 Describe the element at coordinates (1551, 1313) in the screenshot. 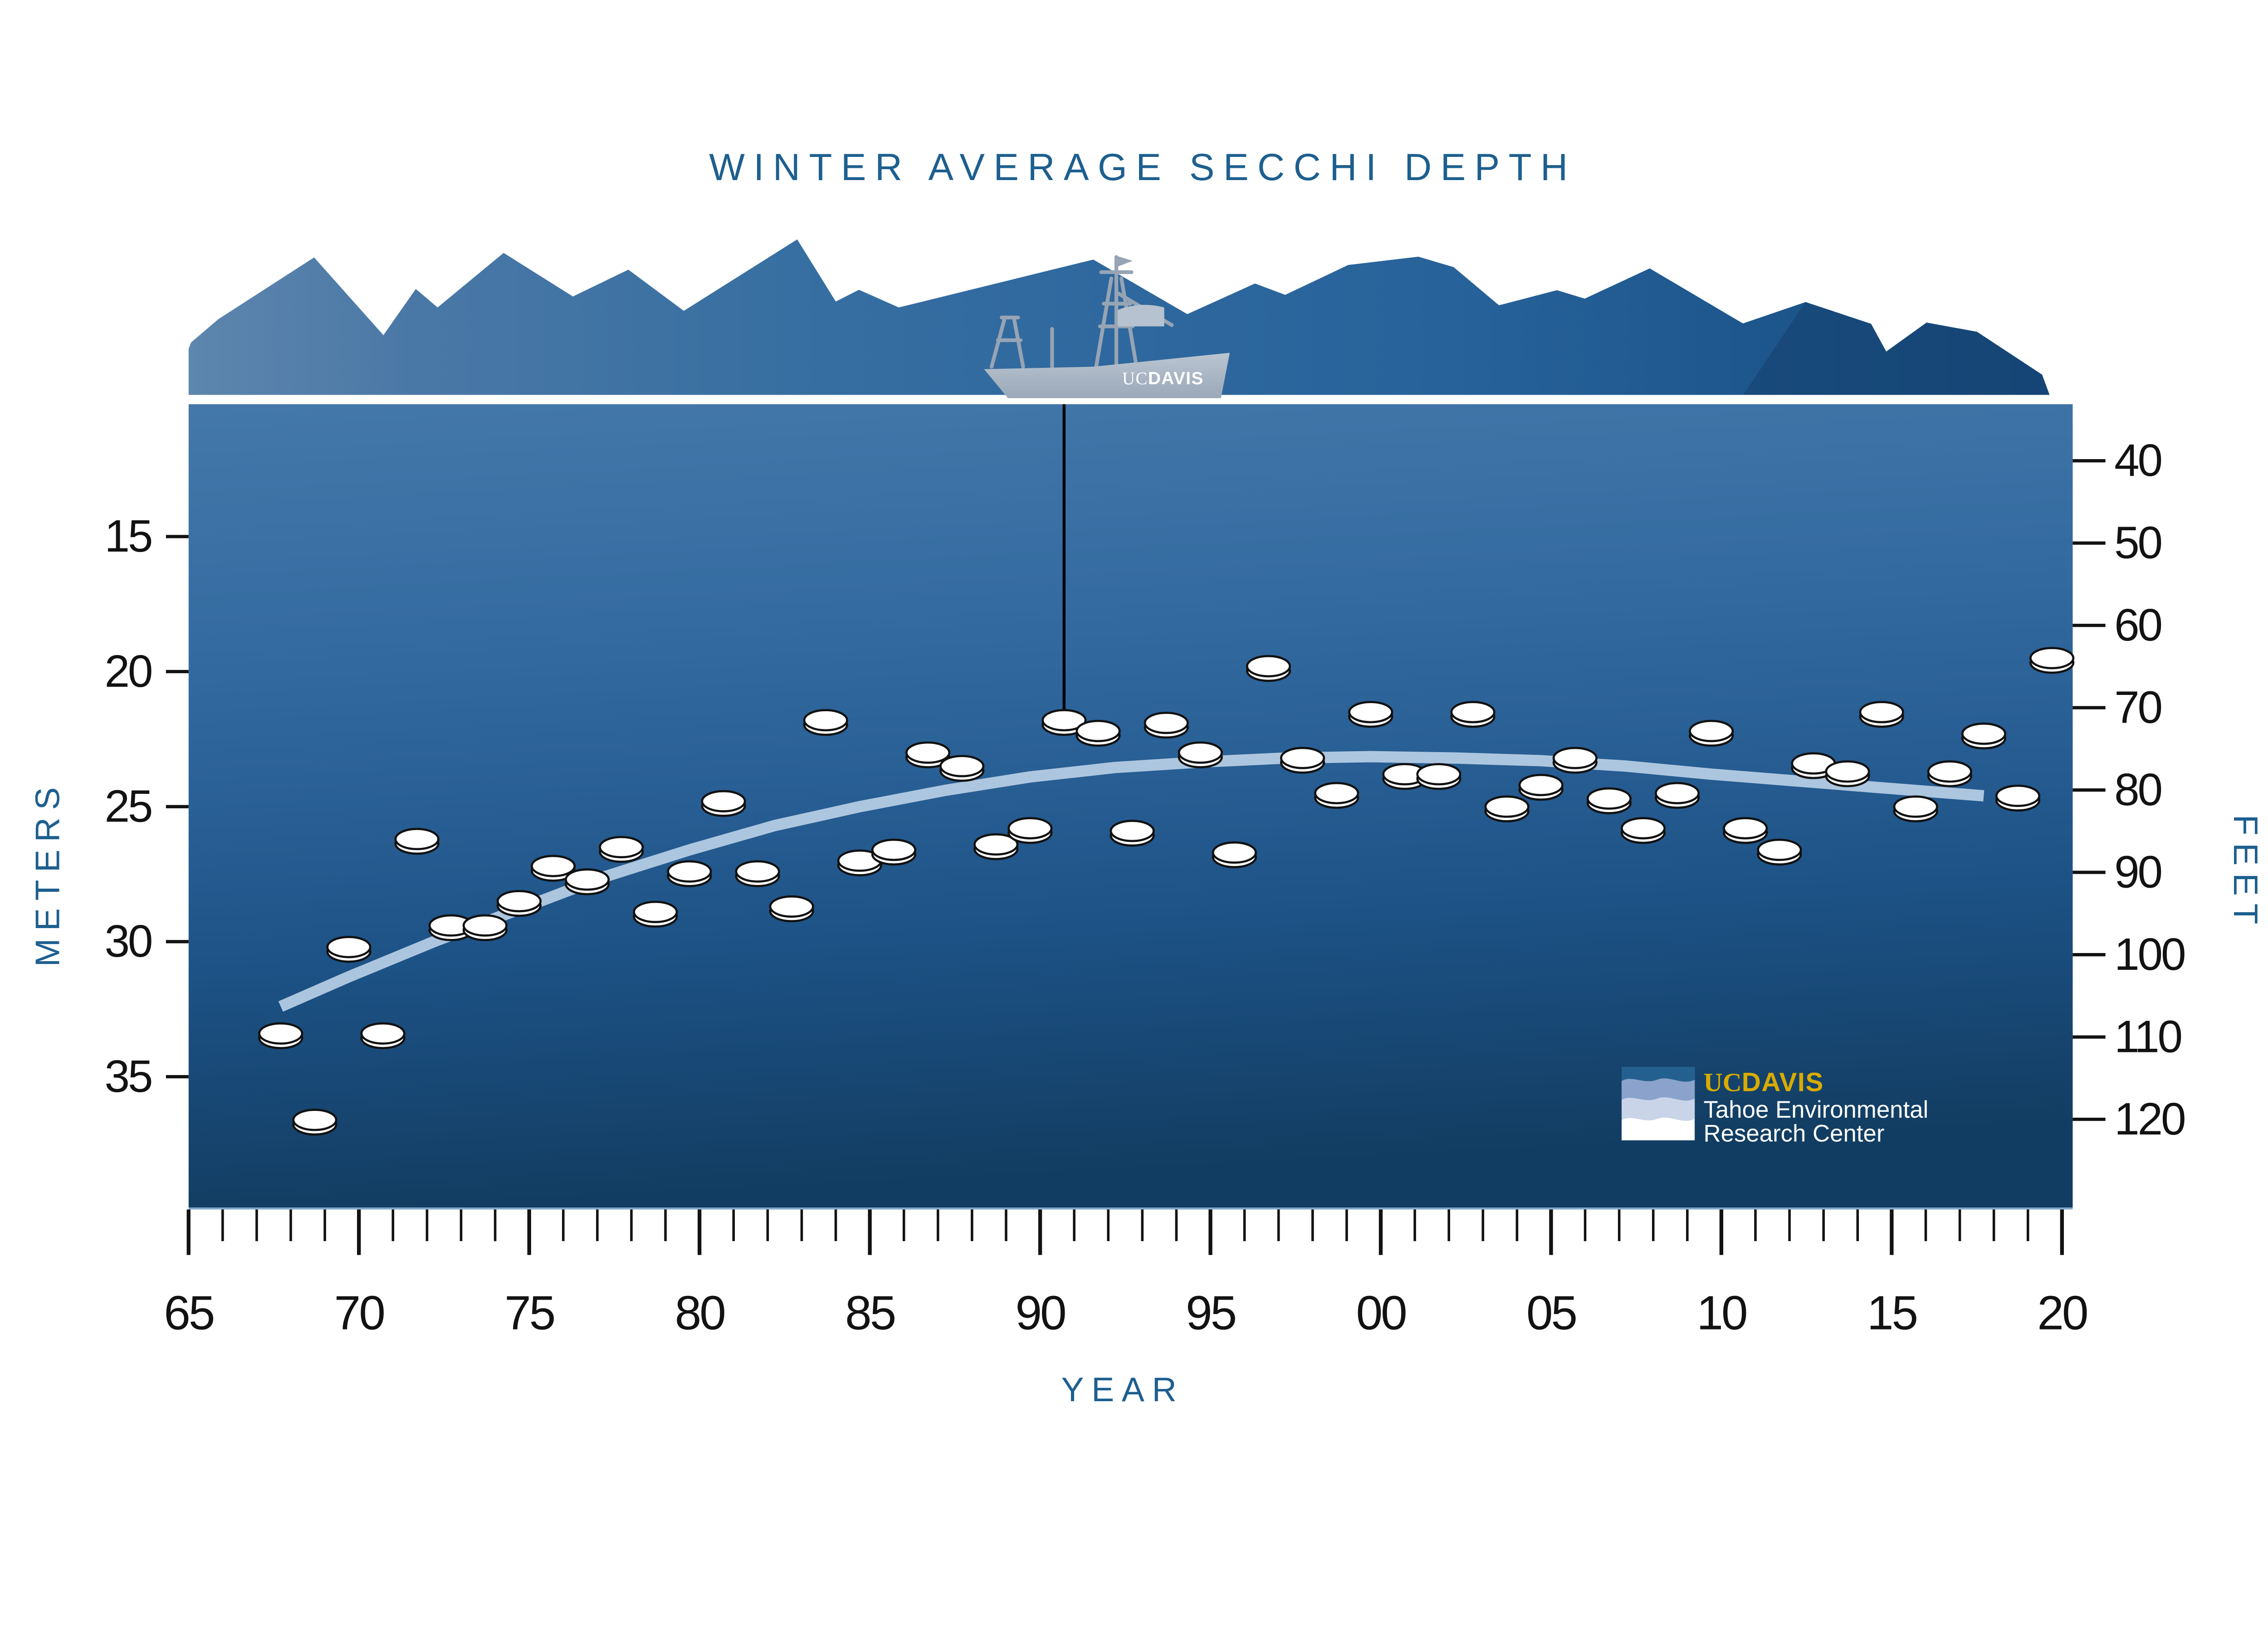

I see `x-axis-tick-label: 05` at that location.